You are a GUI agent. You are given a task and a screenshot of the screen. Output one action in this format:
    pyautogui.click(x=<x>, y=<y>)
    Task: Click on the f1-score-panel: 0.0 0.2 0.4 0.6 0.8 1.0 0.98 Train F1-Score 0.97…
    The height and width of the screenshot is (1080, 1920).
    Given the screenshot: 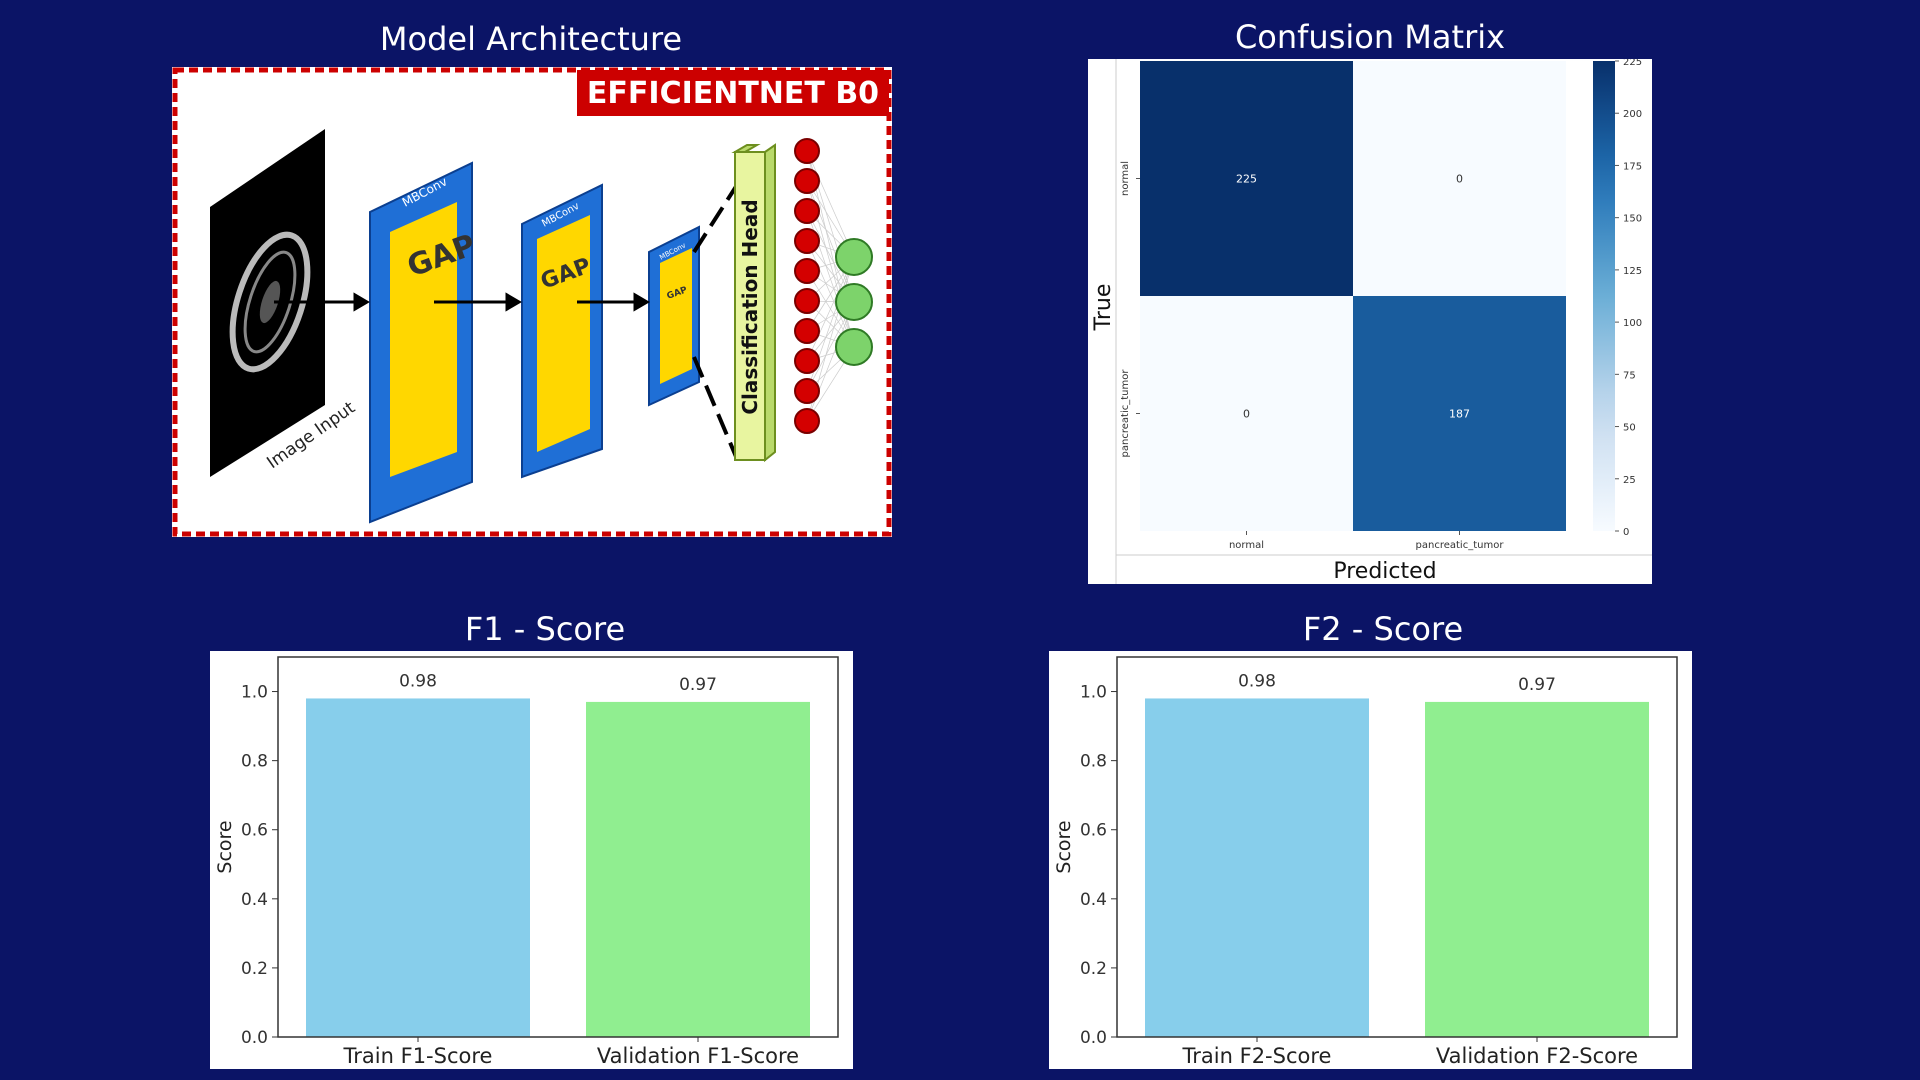 What is the action you would take?
    pyautogui.click(x=531, y=860)
    